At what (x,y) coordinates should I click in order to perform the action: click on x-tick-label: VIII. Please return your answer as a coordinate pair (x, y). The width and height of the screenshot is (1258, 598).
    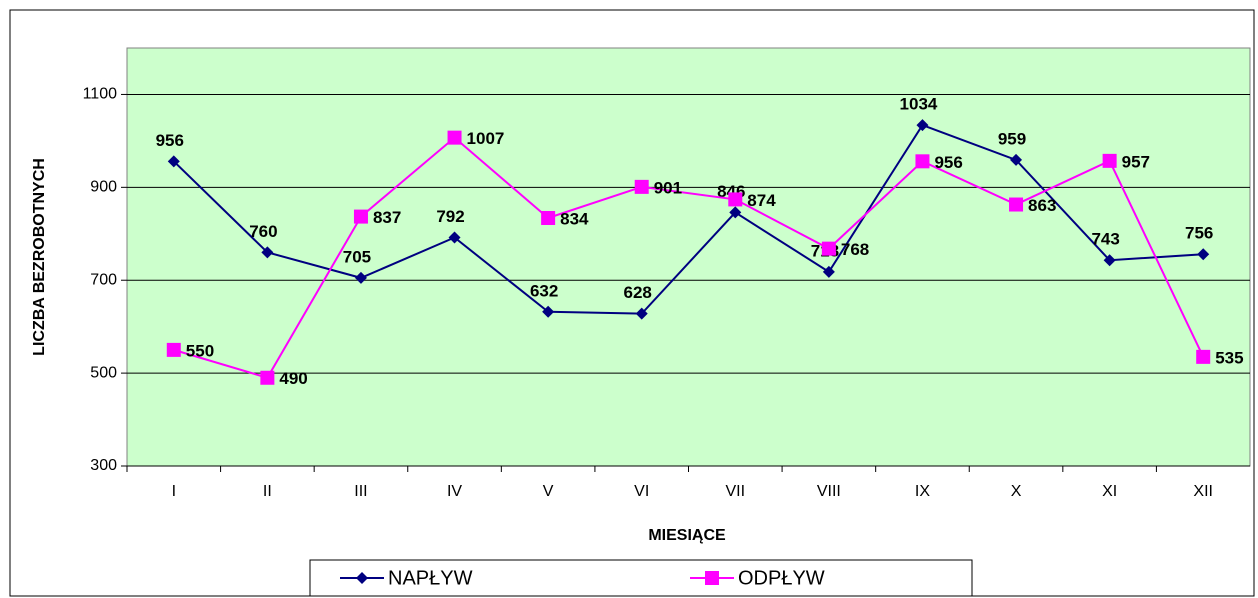
    Looking at the image, I should click on (829, 491).